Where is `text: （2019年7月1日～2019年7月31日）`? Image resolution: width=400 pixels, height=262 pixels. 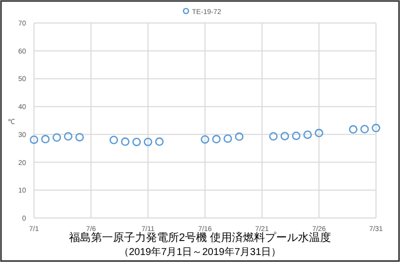
text: （2019年7月1日～2019年7月31日） is located at coordinates (200, 252).